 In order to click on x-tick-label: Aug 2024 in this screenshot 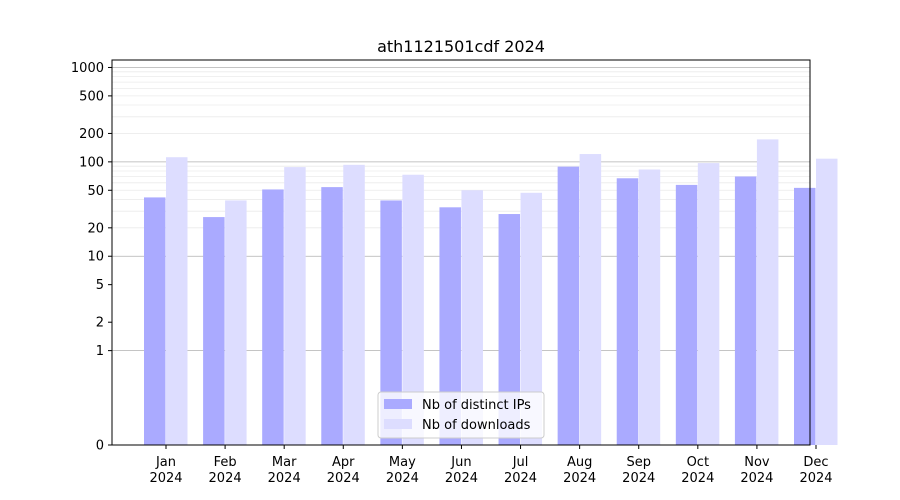, I will do `click(579, 470)`.